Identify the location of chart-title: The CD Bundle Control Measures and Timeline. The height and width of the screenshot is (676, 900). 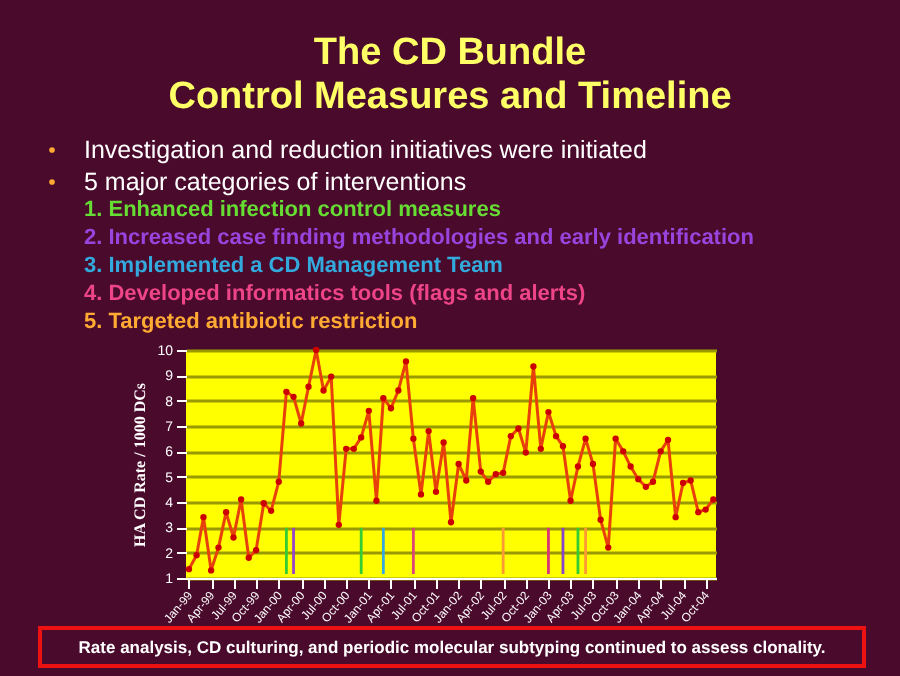
(450, 75).